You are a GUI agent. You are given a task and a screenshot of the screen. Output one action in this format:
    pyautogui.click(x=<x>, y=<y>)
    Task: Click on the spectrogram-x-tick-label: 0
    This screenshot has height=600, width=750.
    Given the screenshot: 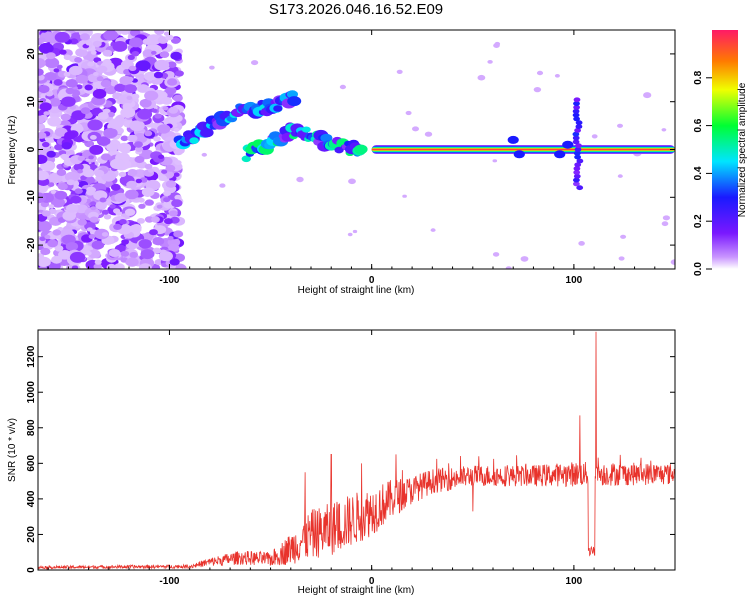 What is the action you would take?
    pyautogui.click(x=372, y=280)
    